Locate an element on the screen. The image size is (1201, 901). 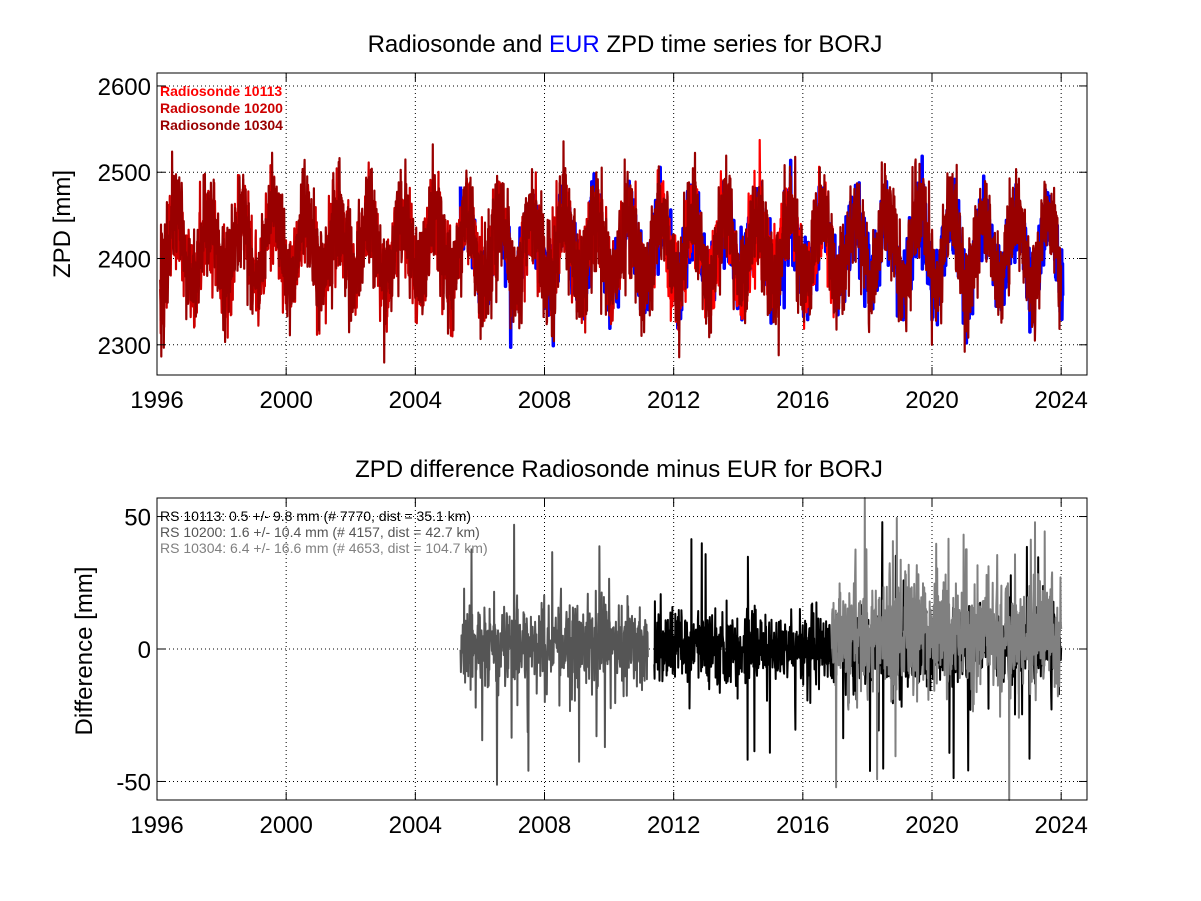
difference-x-tick-label: 2020 is located at coordinates (931, 825).